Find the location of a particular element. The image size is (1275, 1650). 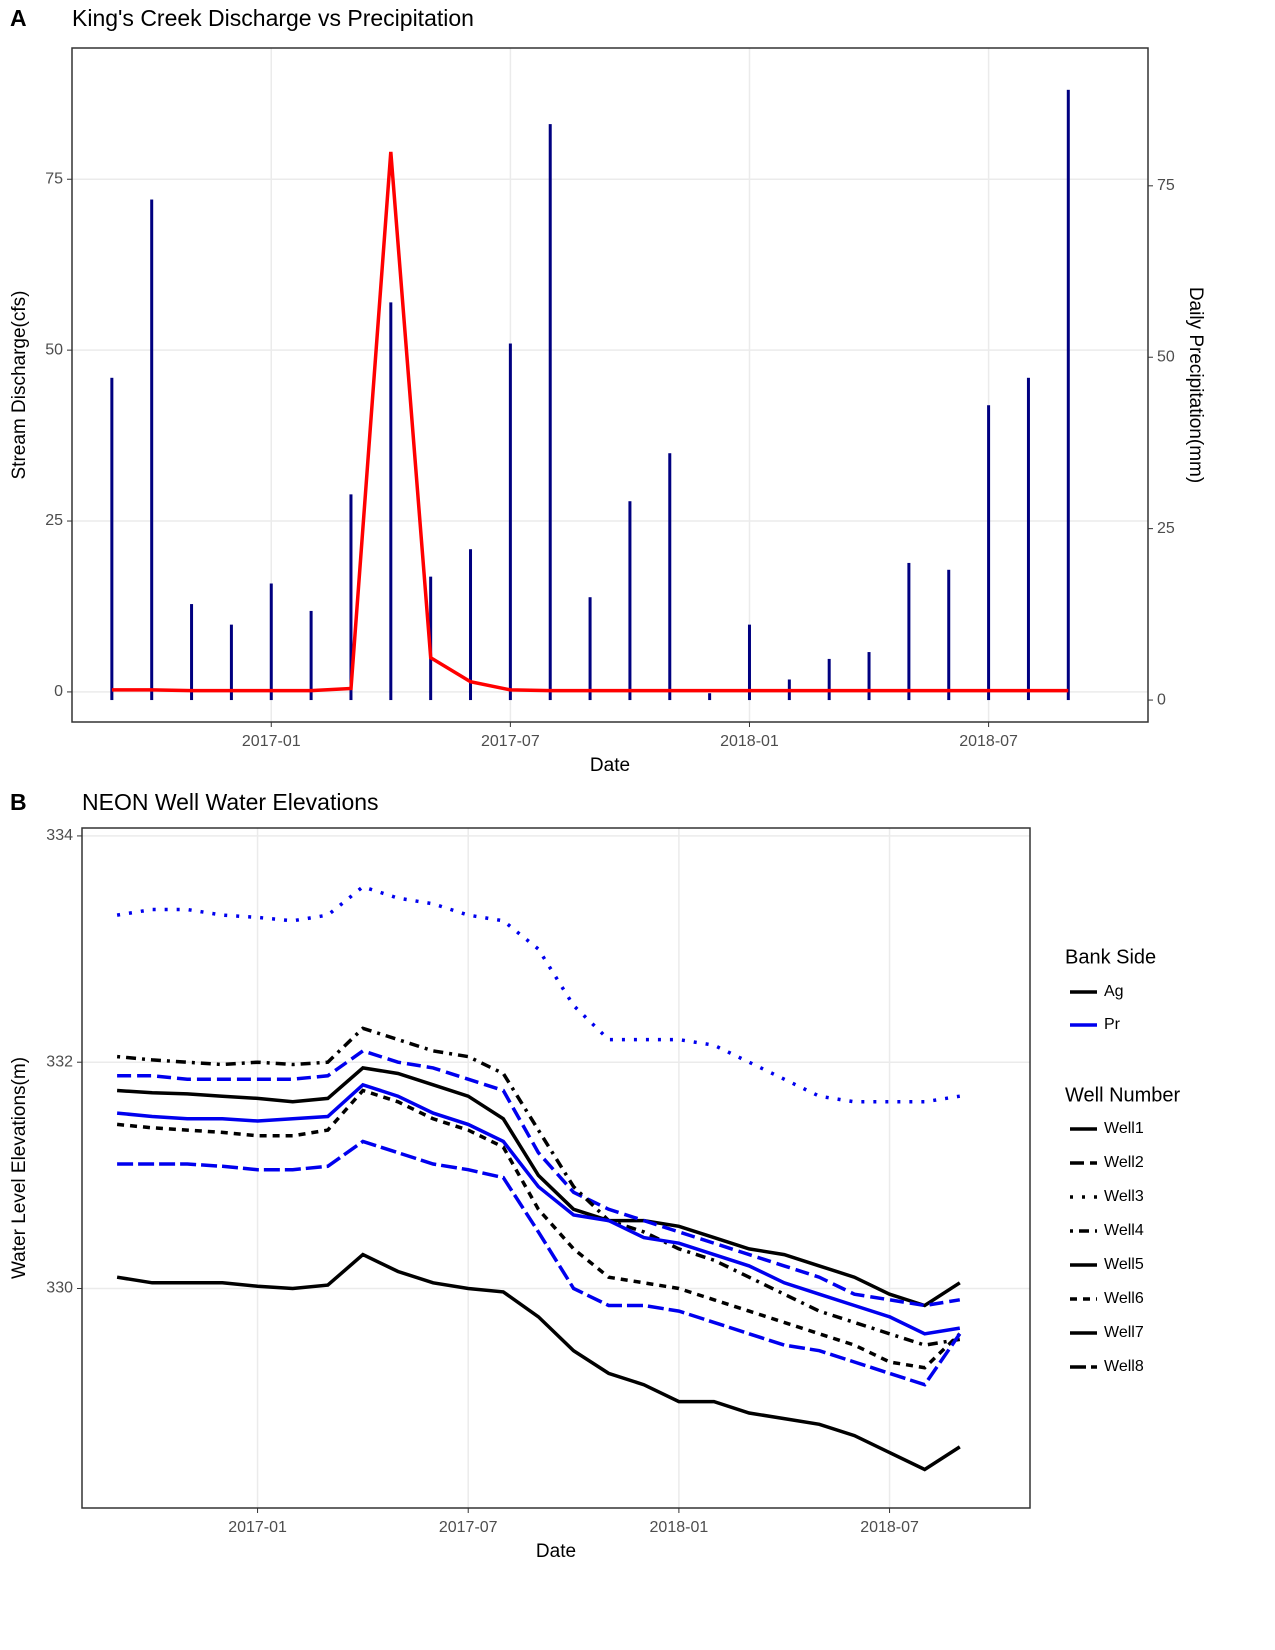

y-tick-label: 0 is located at coordinates (58, 691).